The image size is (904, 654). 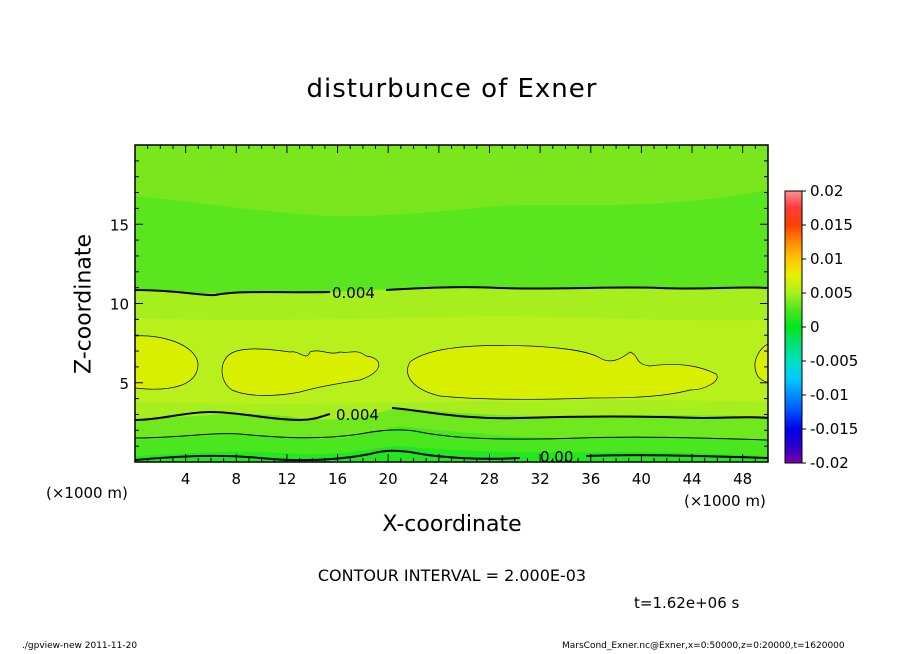 I want to click on y-axis-label: Z-coordinate, so click(x=84, y=304).